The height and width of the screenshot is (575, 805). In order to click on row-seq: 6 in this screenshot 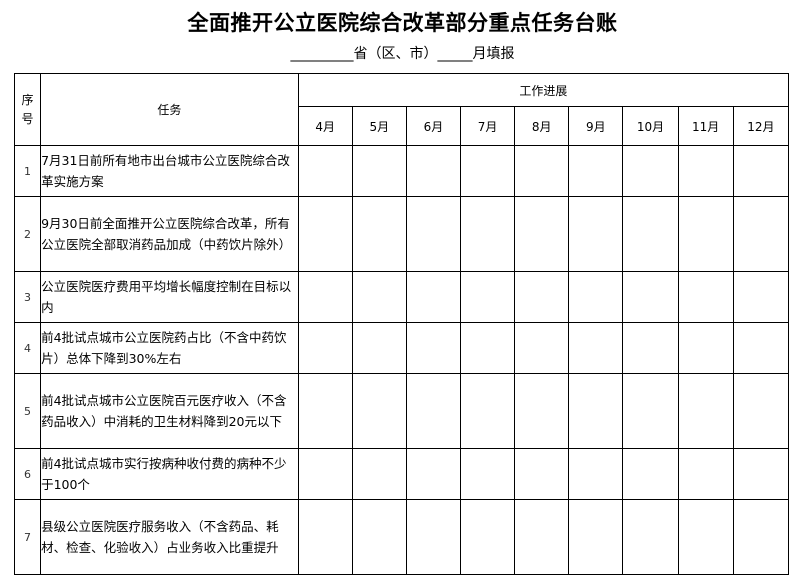, I will do `click(27, 474)`.